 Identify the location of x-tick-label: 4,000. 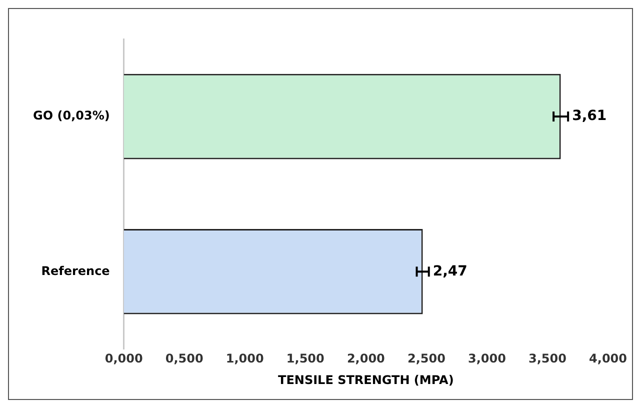
(608, 359).